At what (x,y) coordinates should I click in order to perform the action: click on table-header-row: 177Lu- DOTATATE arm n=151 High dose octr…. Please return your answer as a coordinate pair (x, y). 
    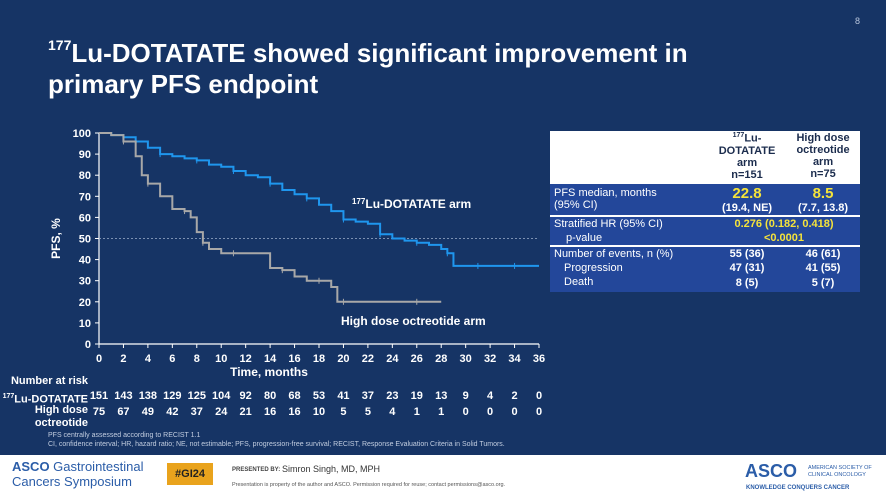
    Looking at the image, I should click on (705, 157).